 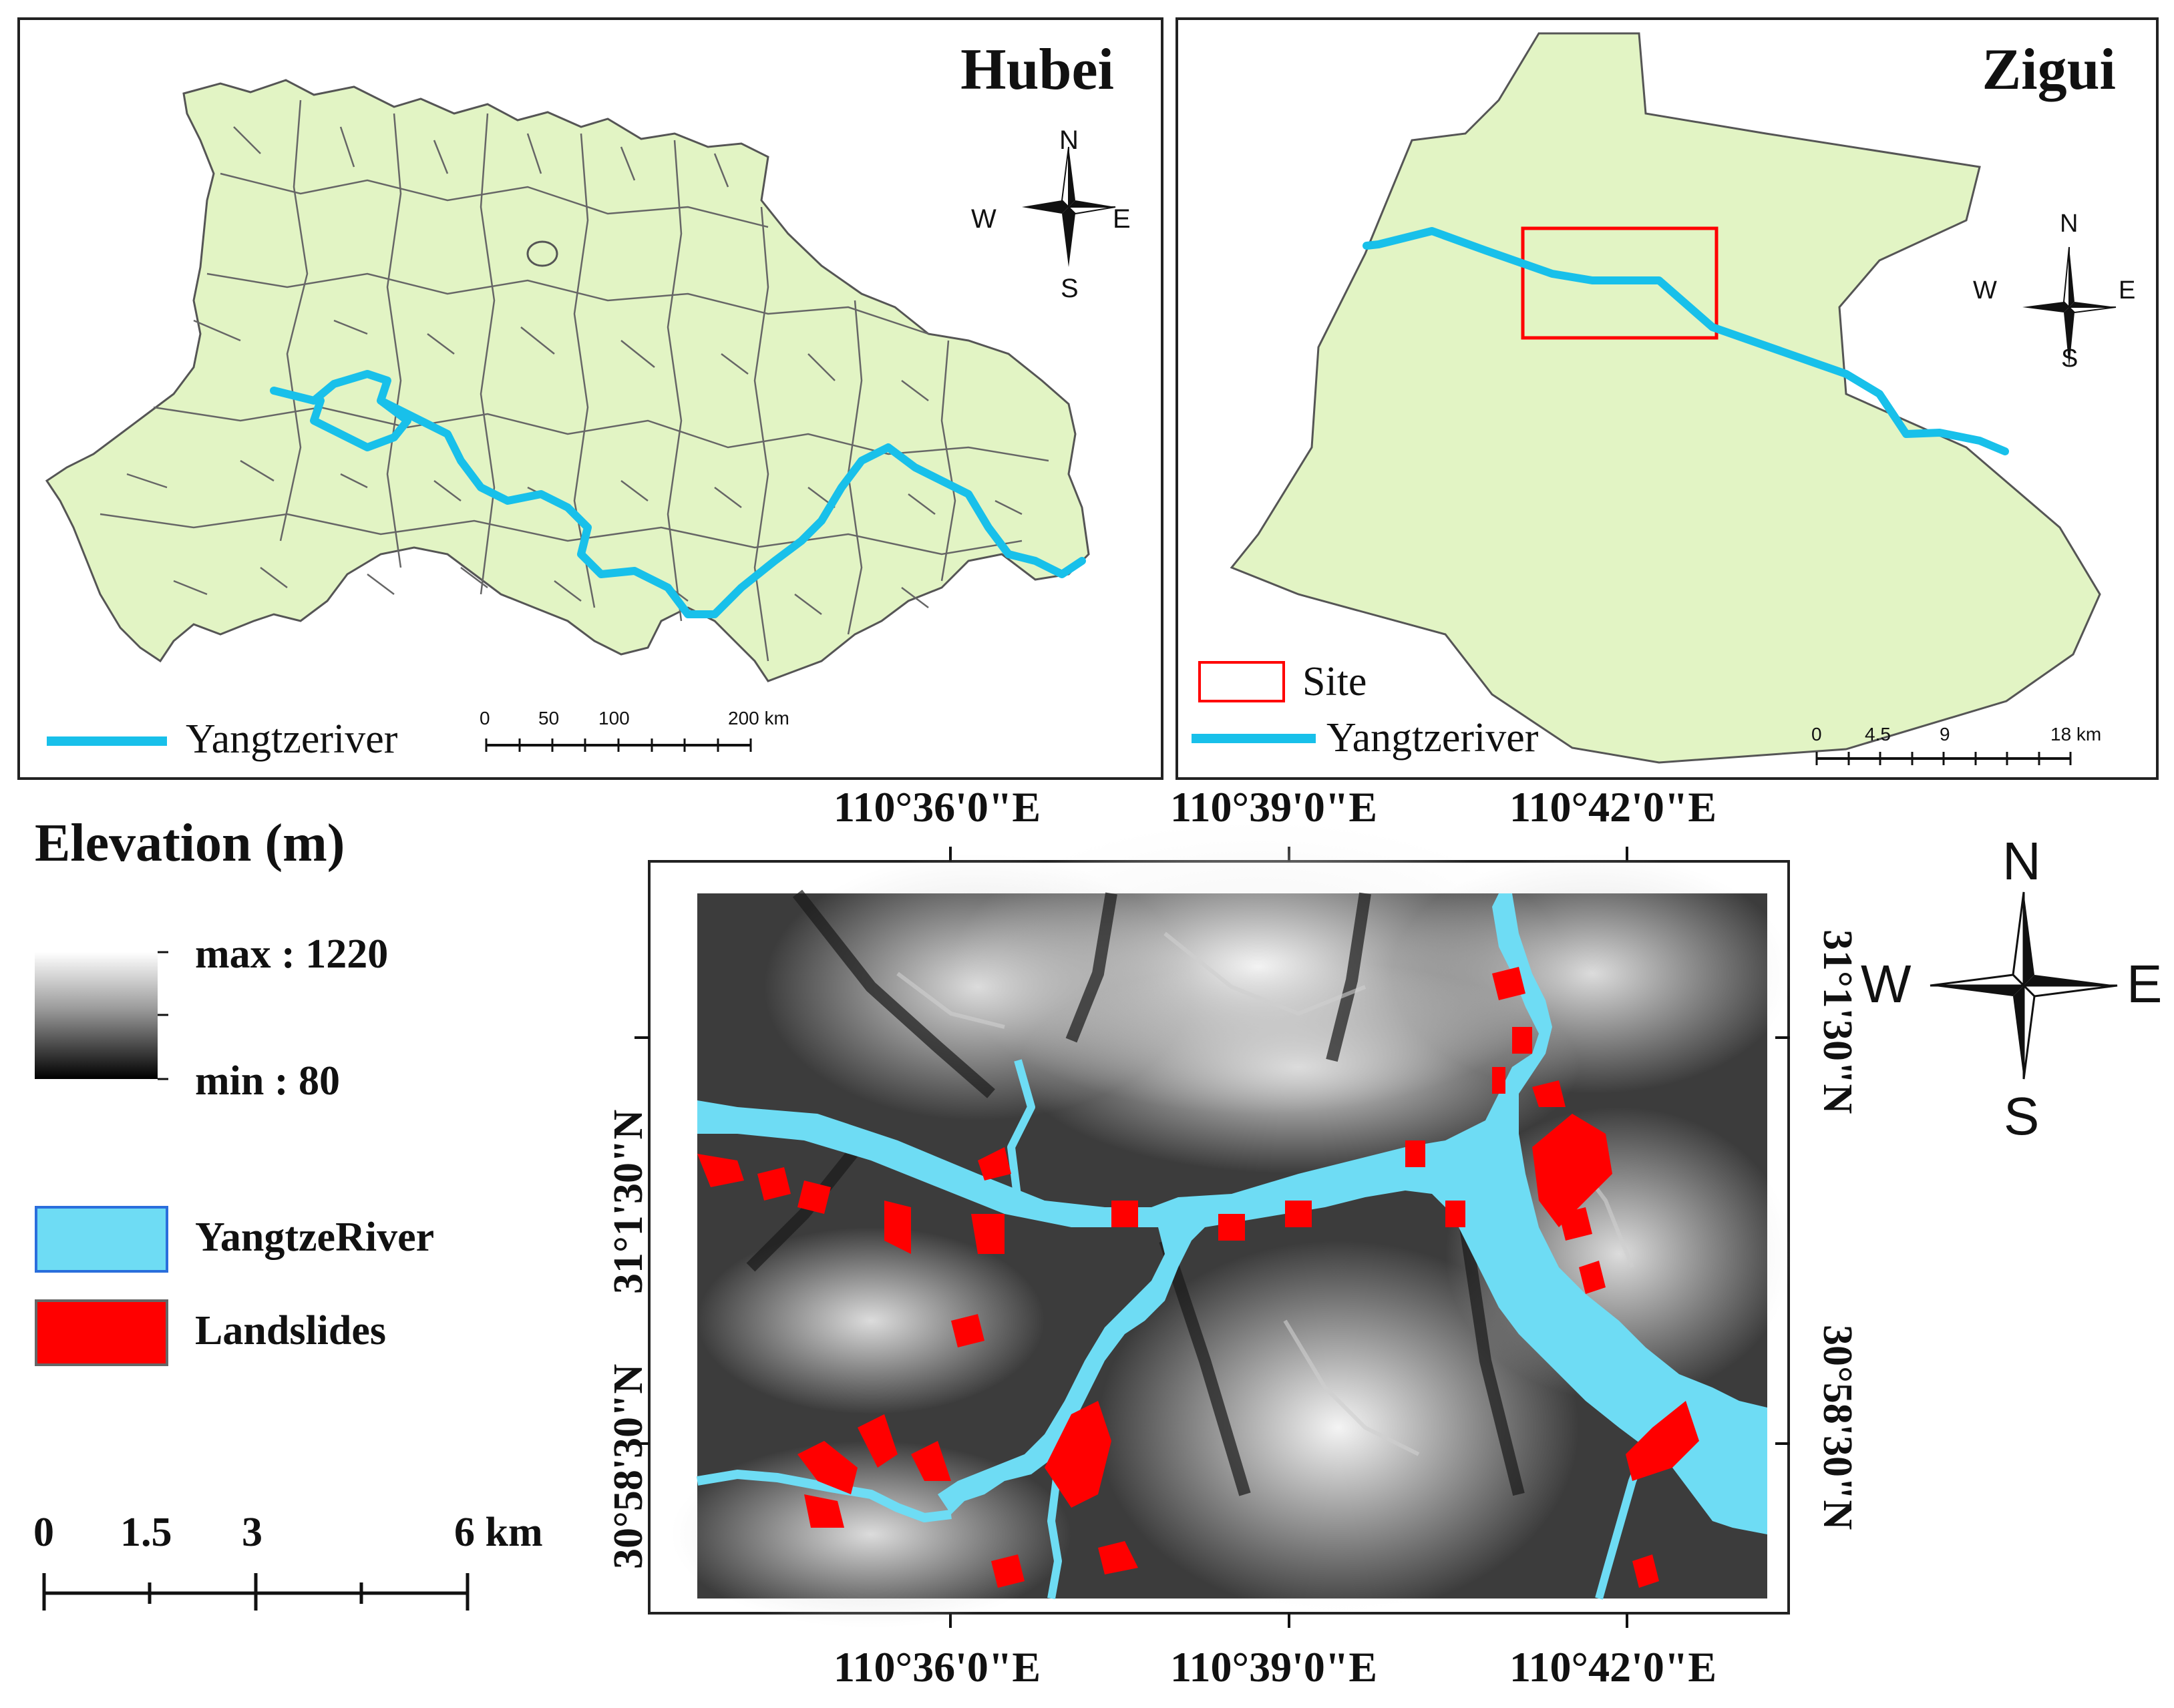 What do you see at coordinates (485, 718) in the screenshot?
I see `hubei-scale-0: 0` at bounding box center [485, 718].